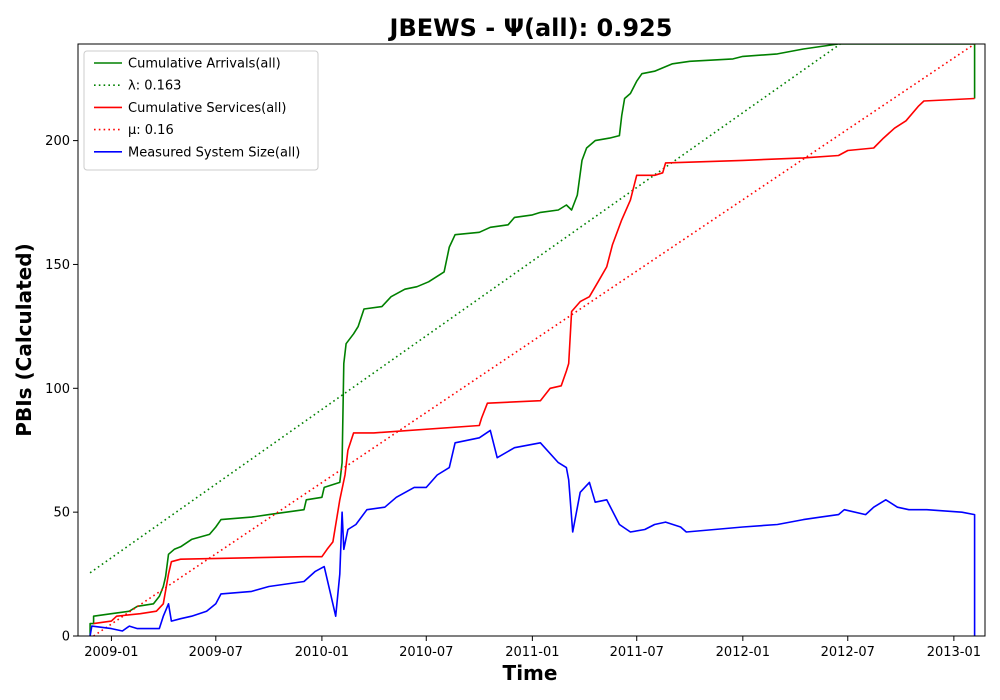 This screenshot has height=700, width=1000. Describe the element at coordinates (154, 86) in the screenshot. I see `legend-label-1: λ: 0.163` at that location.